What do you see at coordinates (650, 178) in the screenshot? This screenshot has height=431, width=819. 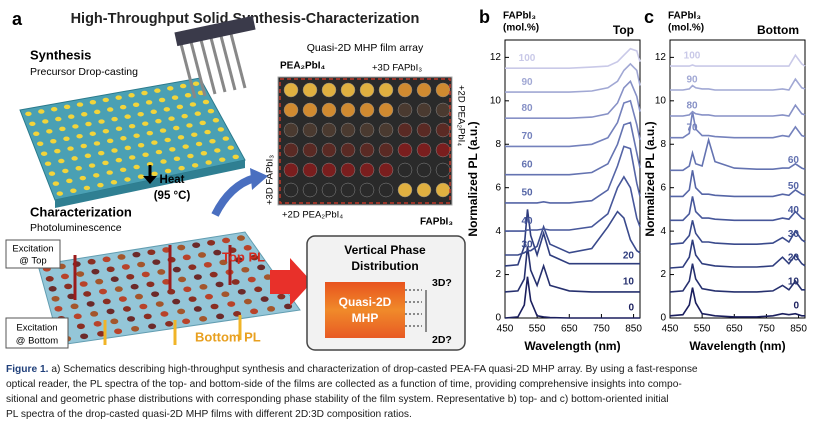 I see `y-axis-label: Normalized PL (a.u.)` at bounding box center [650, 178].